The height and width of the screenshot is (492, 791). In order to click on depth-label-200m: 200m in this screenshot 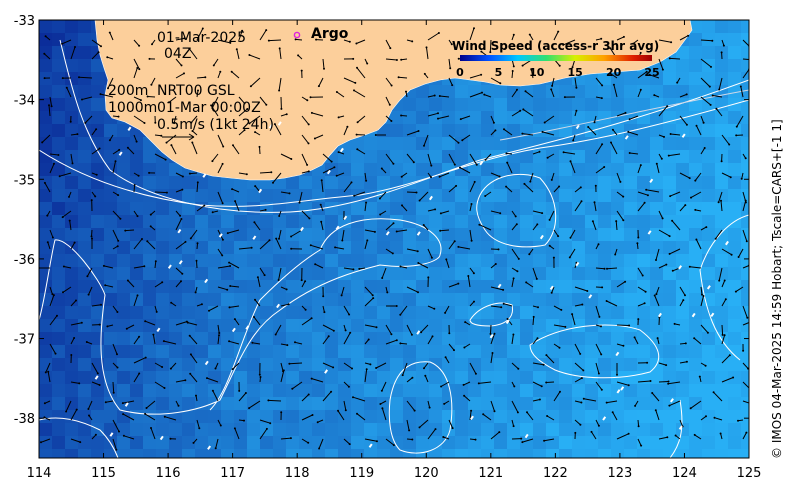, I will do `click(128, 91)`.